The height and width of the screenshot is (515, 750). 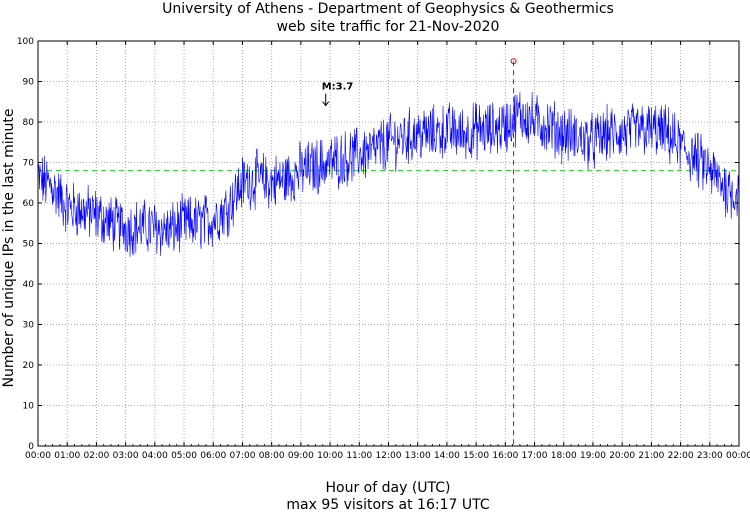 What do you see at coordinates (29, 204) in the screenshot?
I see `y-tick-label: 60` at bounding box center [29, 204].